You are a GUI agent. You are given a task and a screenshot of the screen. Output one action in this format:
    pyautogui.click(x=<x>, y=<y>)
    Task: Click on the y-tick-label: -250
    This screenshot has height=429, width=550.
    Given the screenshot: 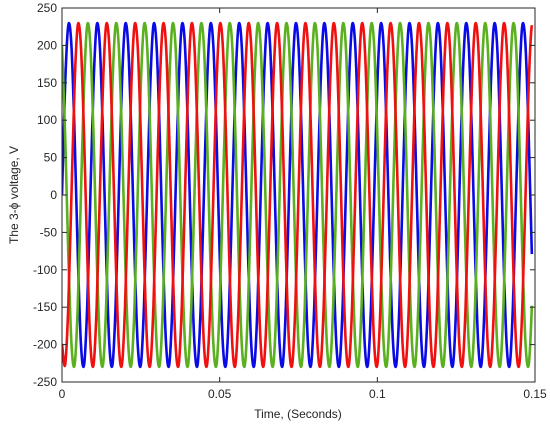 What is the action you would take?
    pyautogui.click(x=45, y=382)
    